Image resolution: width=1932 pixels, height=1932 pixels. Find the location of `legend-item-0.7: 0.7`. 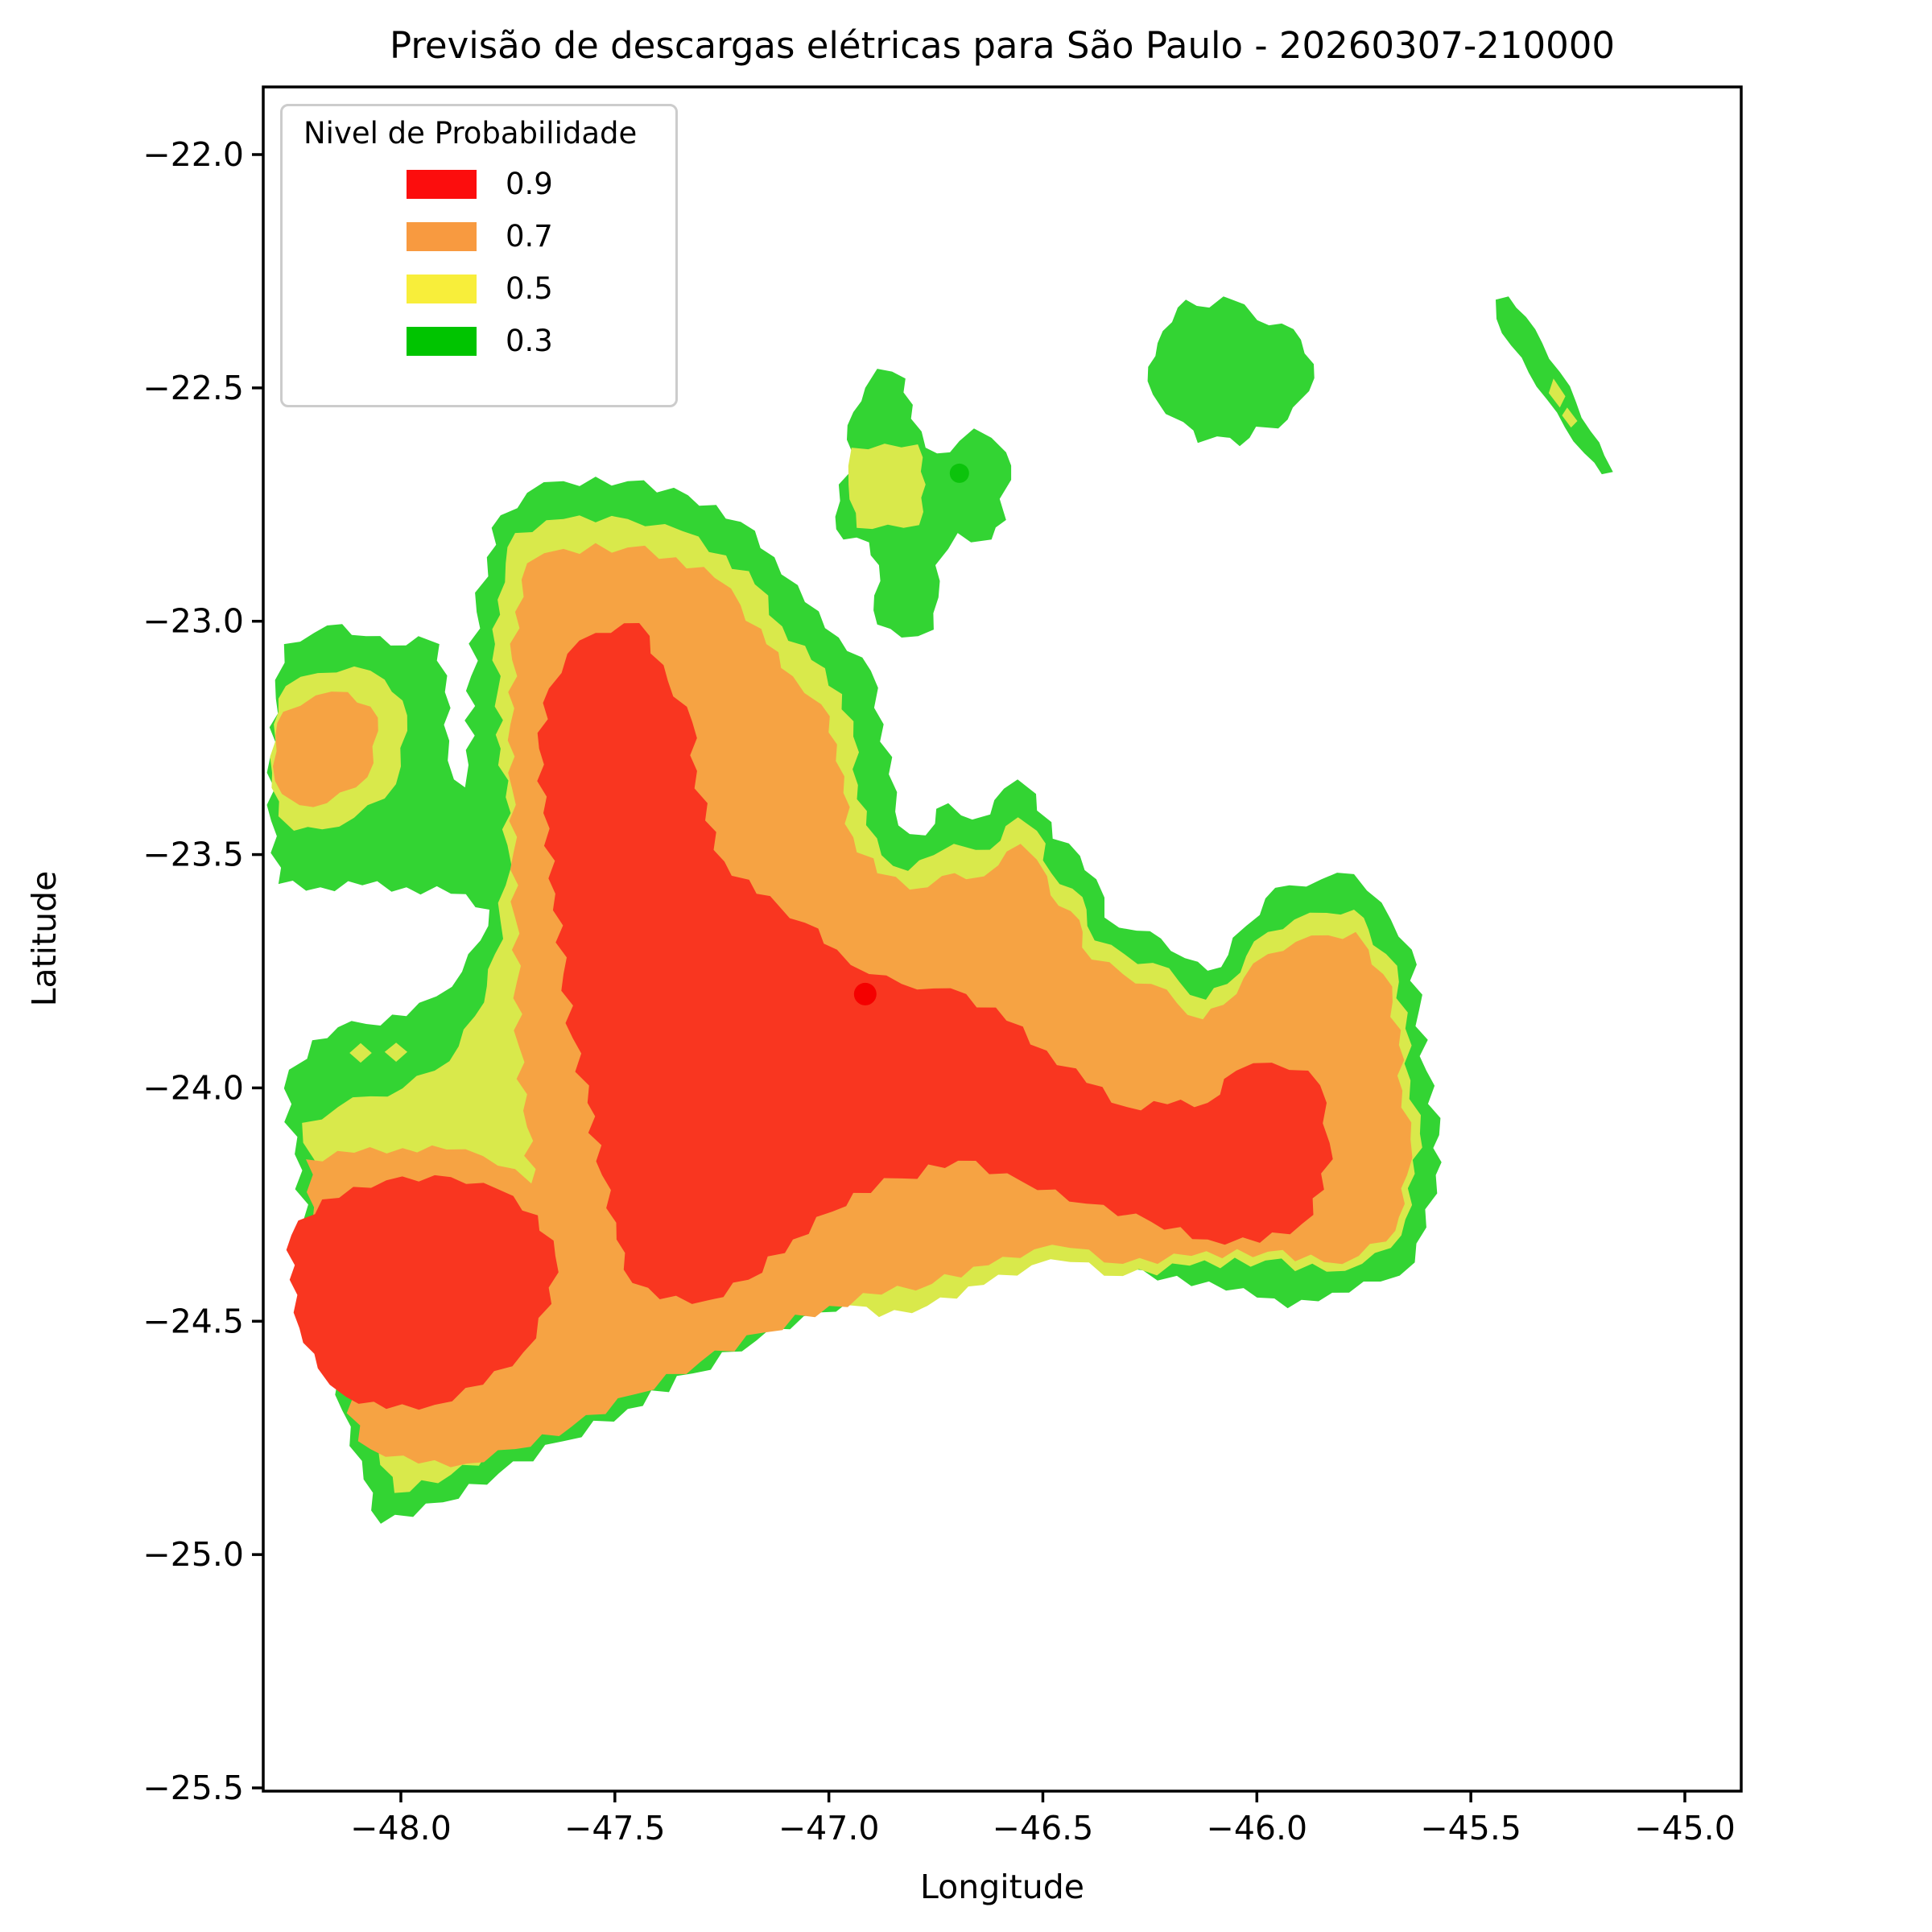

legend-item-0.7: 0.7 is located at coordinates (479, 237).